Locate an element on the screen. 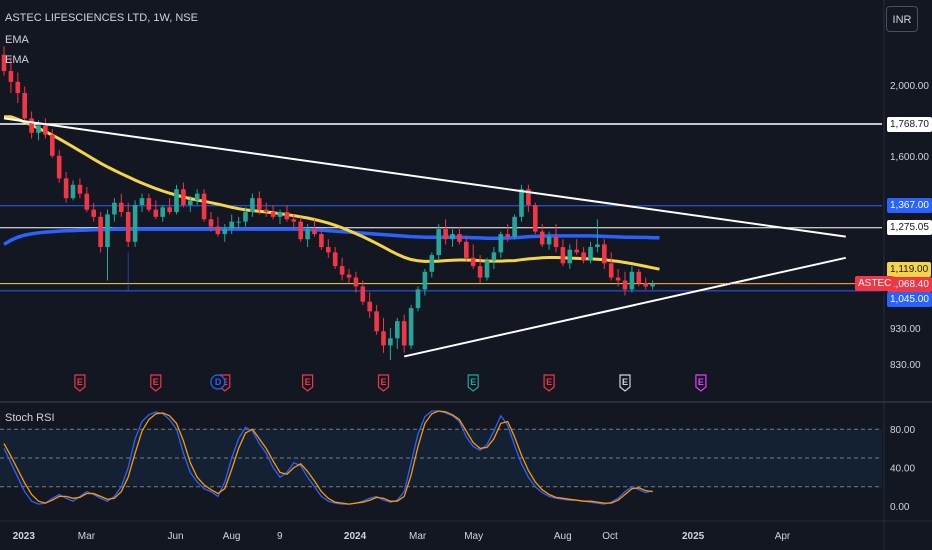  currency-button: INR is located at coordinates (902, 19).